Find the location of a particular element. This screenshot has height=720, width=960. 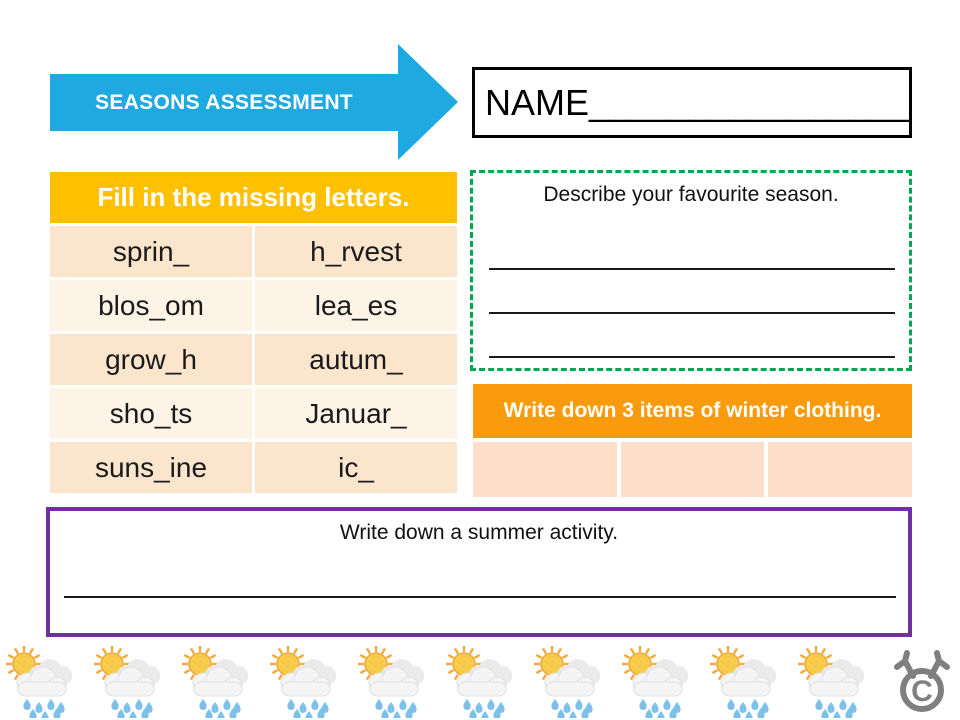

fill-cell-ice: ic_ is located at coordinates (356, 467).